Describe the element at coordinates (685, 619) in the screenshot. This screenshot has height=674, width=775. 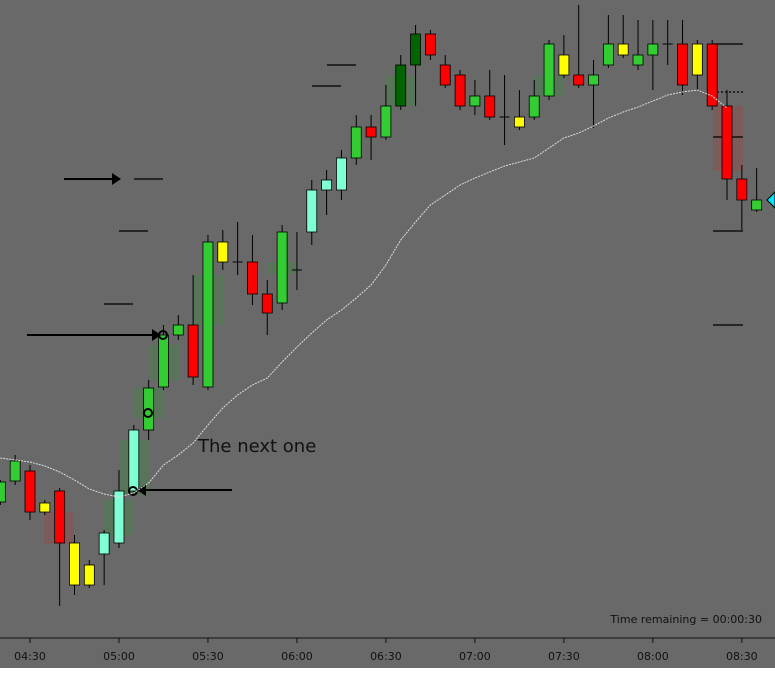
I see `status-text: Time remaining = 00:00:30` at that location.